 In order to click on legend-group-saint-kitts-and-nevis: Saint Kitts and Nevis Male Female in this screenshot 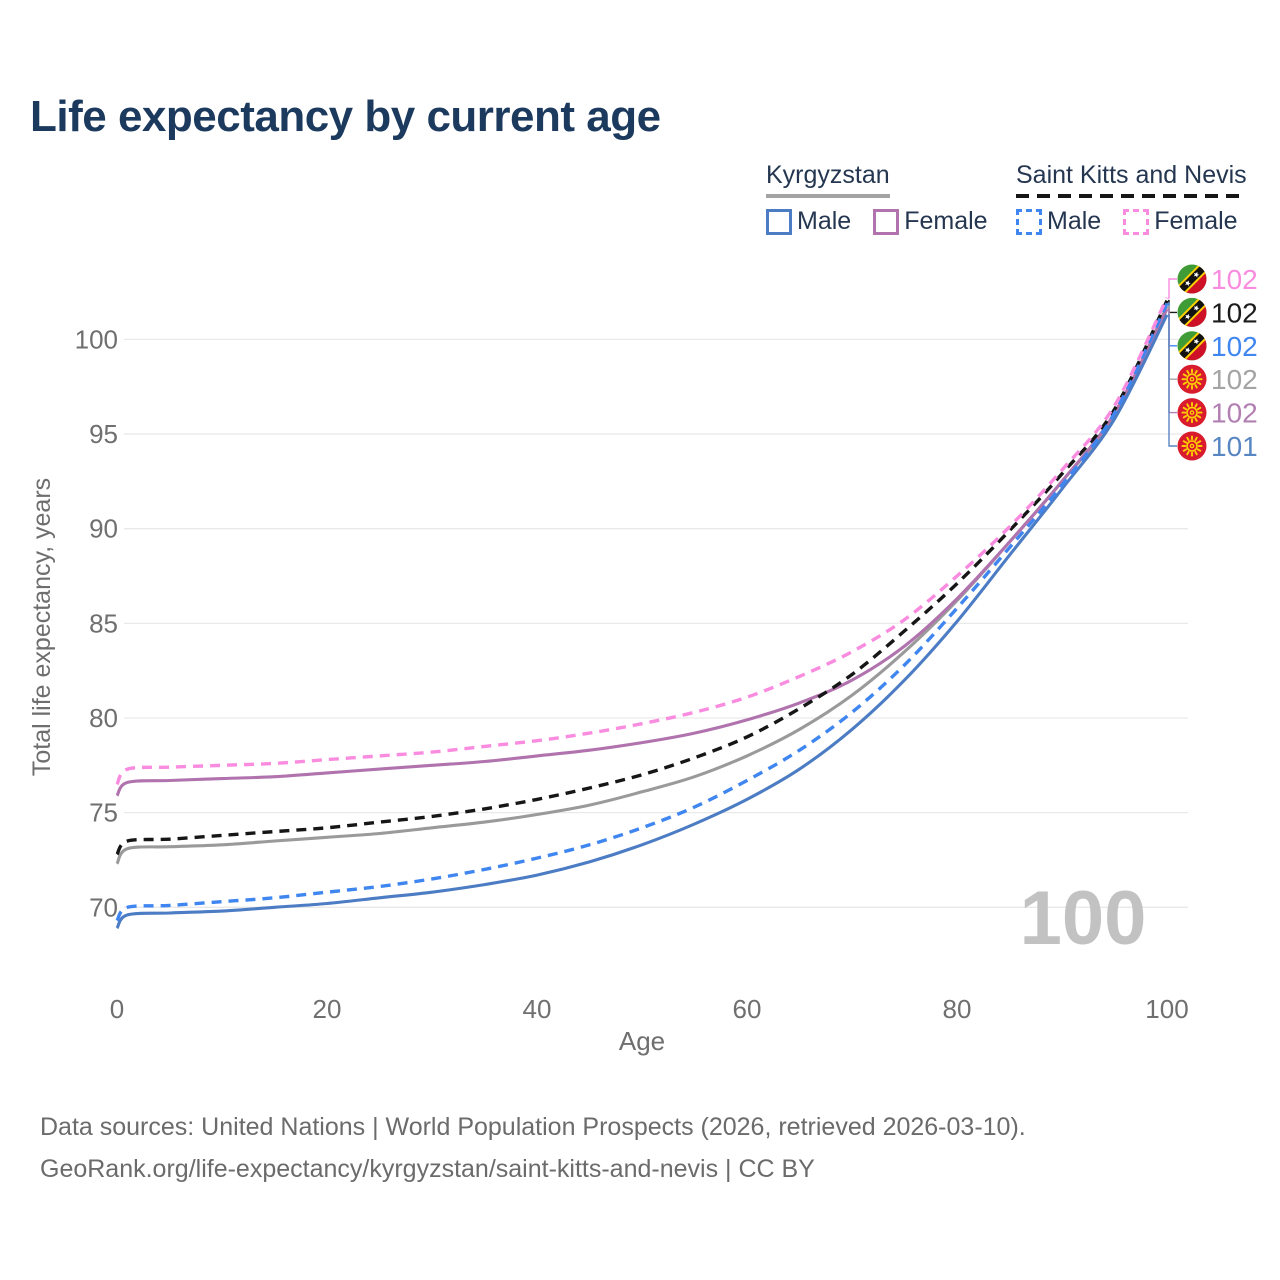, I will do `click(1131, 198)`.